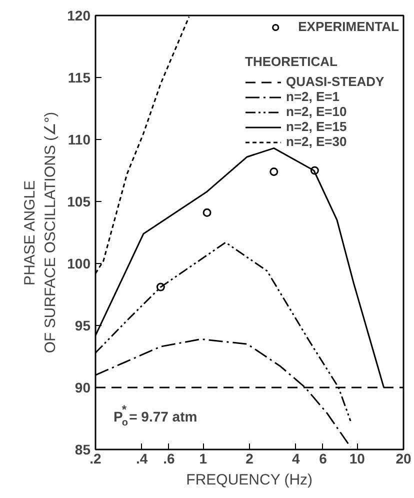 The width and height of the screenshot is (414, 498). Describe the element at coordinates (82, 326) in the screenshot. I see `y-tick-label: 95` at that location.